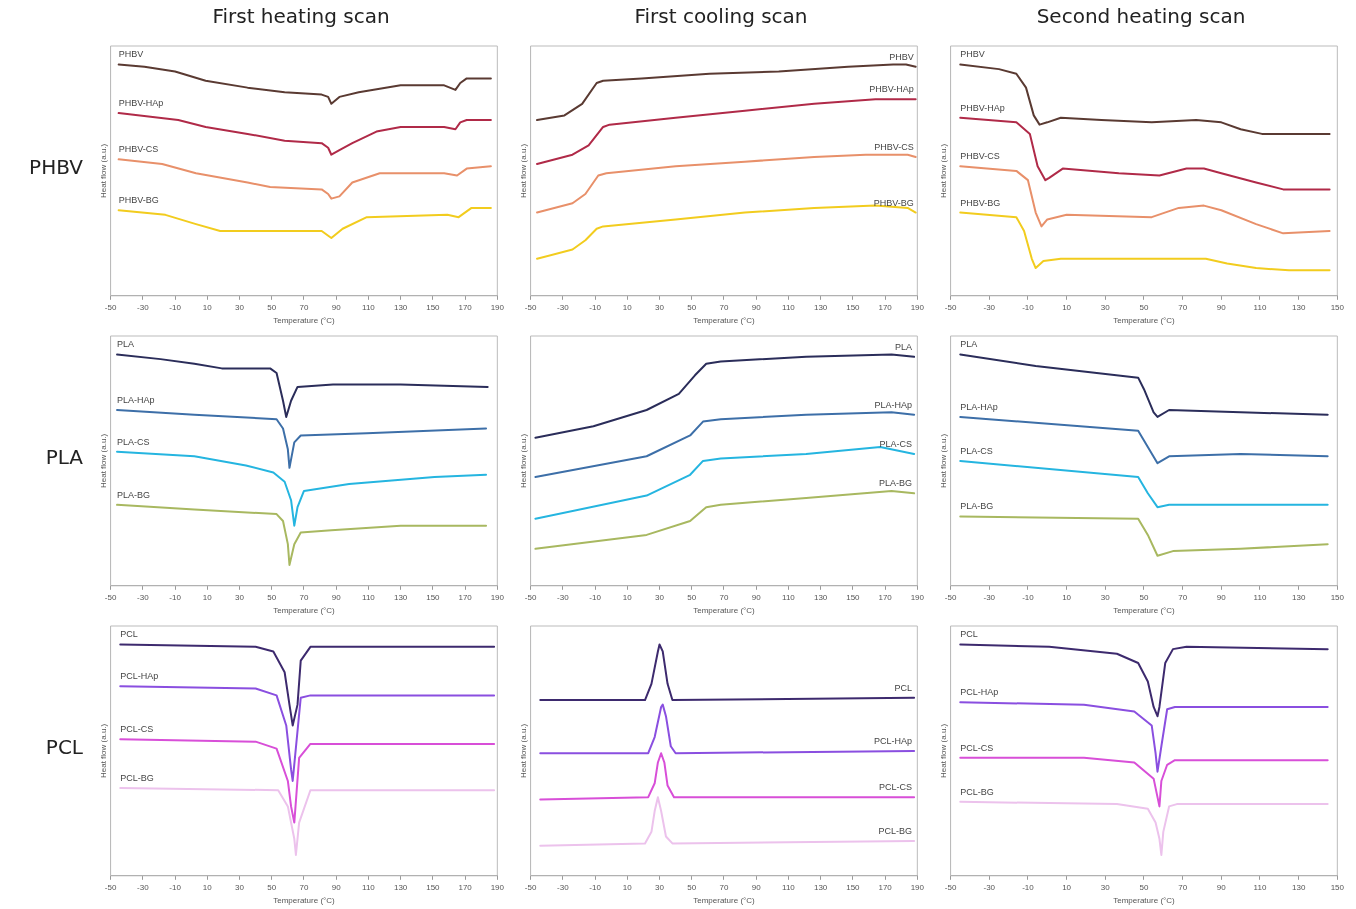  Describe the element at coordinates (901, 56) in the screenshot. I see `series-label: PHBV` at that location.